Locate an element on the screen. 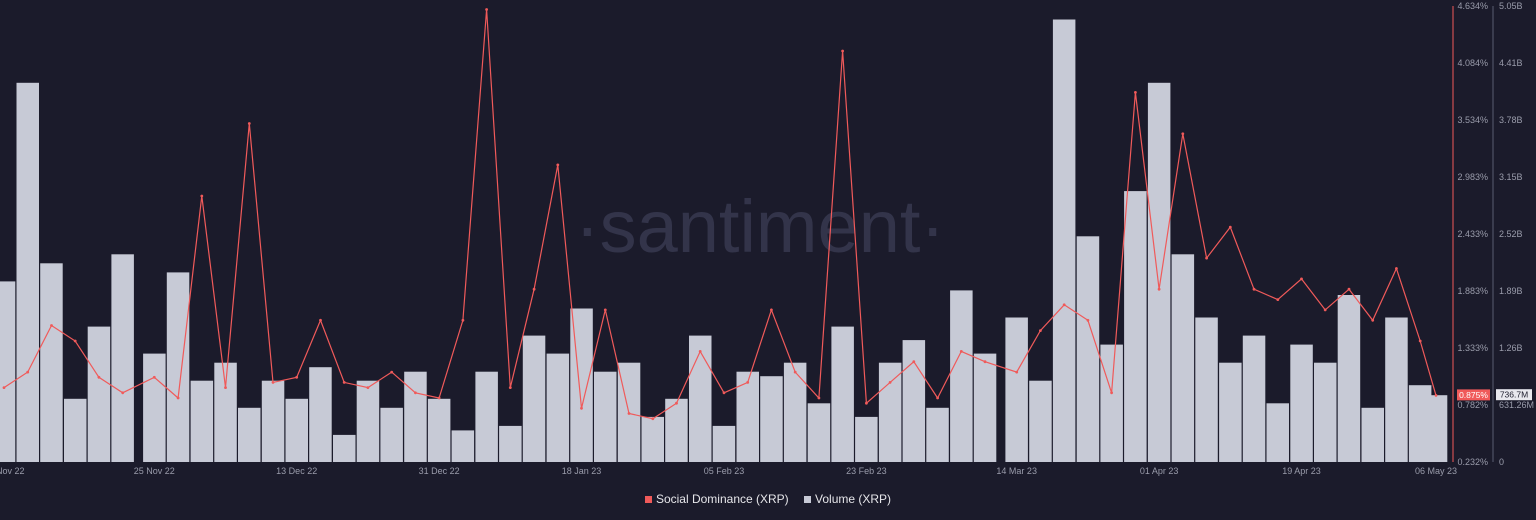 The image size is (1536, 520). right-tick-label: 1.26B is located at coordinates (1511, 348).